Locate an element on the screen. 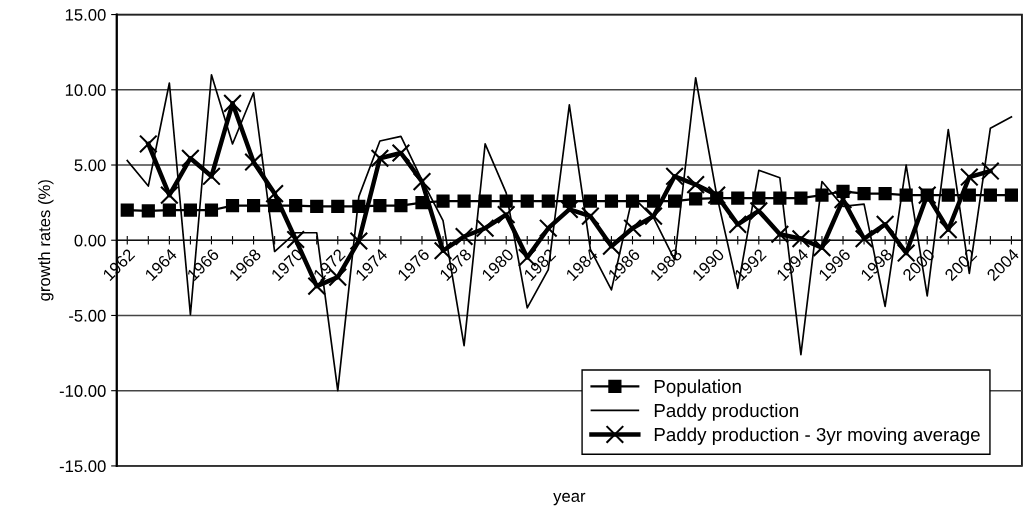 This screenshot has width=1024, height=520. x-axis-title: year is located at coordinates (569, 499).